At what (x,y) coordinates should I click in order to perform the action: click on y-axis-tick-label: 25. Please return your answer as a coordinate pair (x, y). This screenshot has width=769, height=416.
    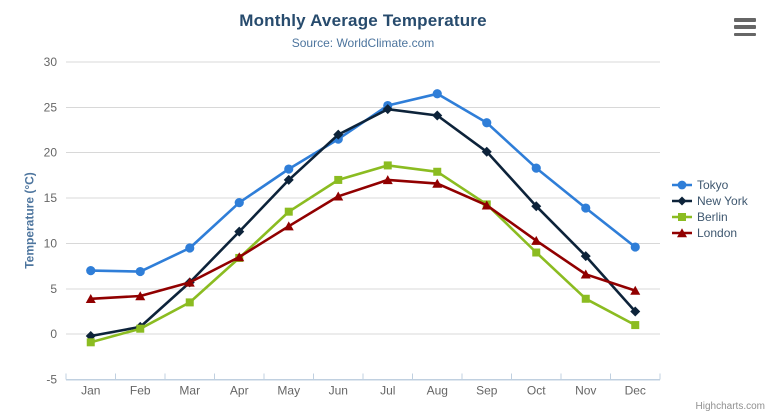
    Looking at the image, I should click on (51, 107).